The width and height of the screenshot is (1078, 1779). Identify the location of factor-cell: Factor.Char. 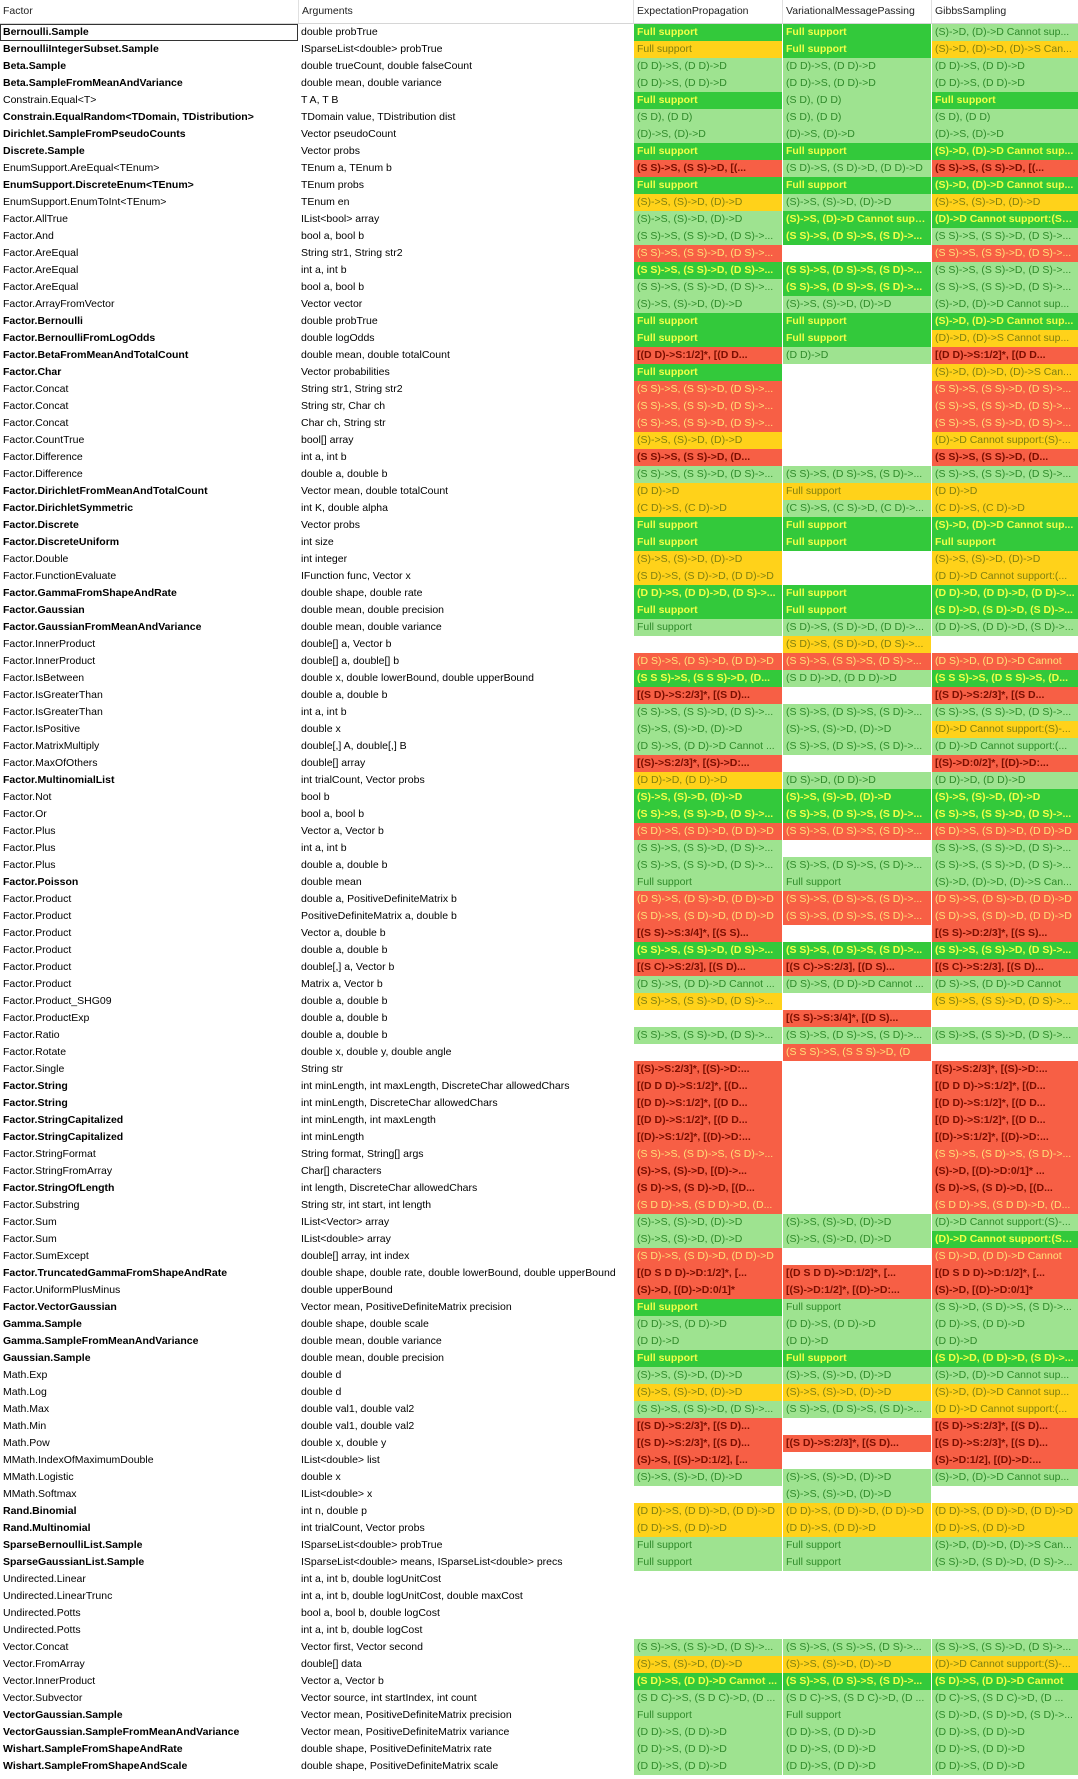
(149, 372).